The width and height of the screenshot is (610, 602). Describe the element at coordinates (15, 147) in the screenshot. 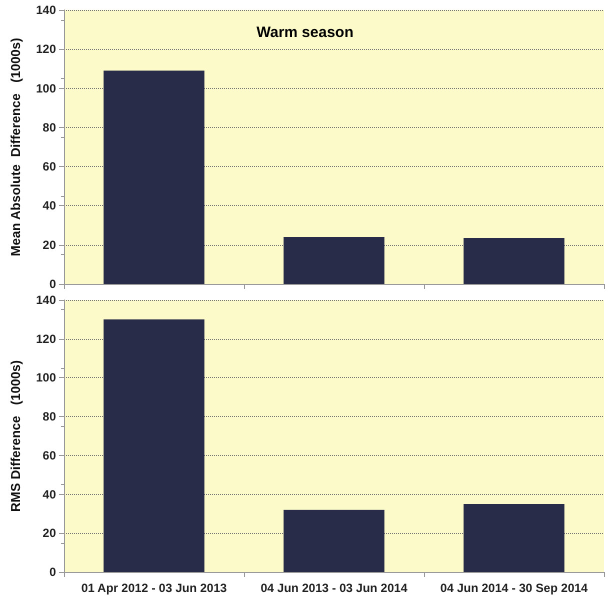

I see `y-axis-title: Mean Absolute Difference (1000s)` at that location.